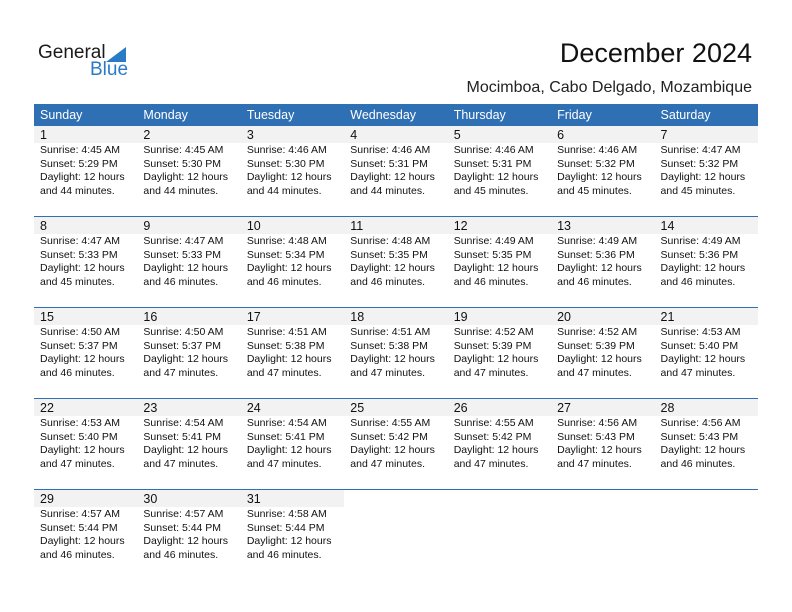 Image resolution: width=792 pixels, height=612 pixels. I want to click on day-number: 3, so click(292, 134).